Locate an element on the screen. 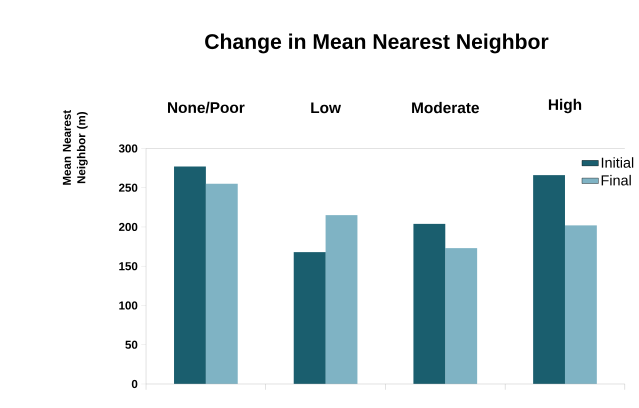  y-tick-label: 50 is located at coordinates (131, 344).